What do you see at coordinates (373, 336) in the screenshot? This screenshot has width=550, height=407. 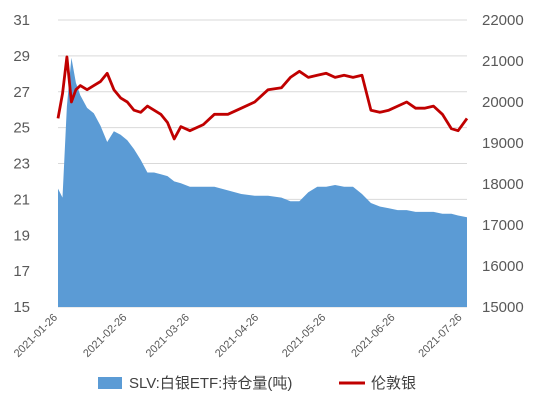 I see `x-tick-label: 2021-06-26` at bounding box center [373, 336].